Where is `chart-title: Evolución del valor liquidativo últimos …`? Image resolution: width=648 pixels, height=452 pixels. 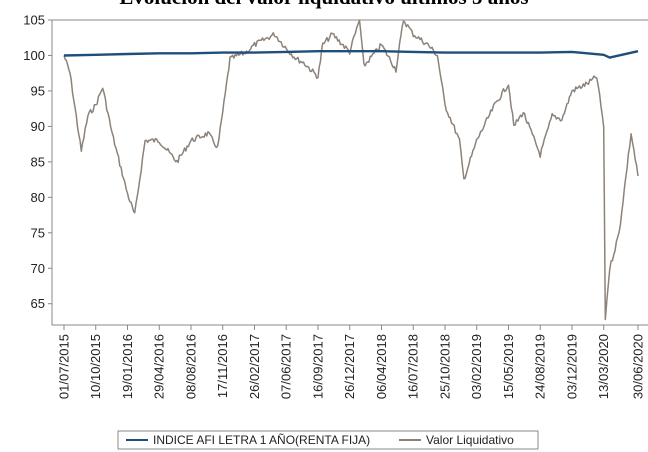
chart-title: Evolución del valor liquidativo últimos … is located at coordinates (323, 4).